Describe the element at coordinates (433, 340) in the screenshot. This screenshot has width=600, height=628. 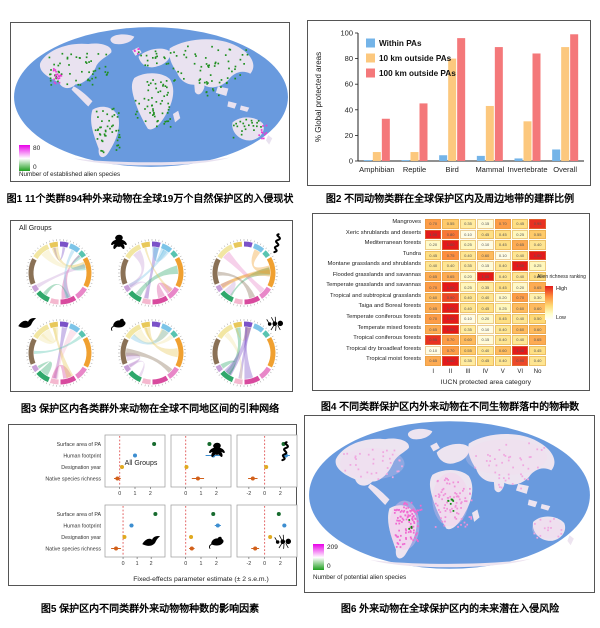
I see `heatmap-cell: 0.95` at that location.